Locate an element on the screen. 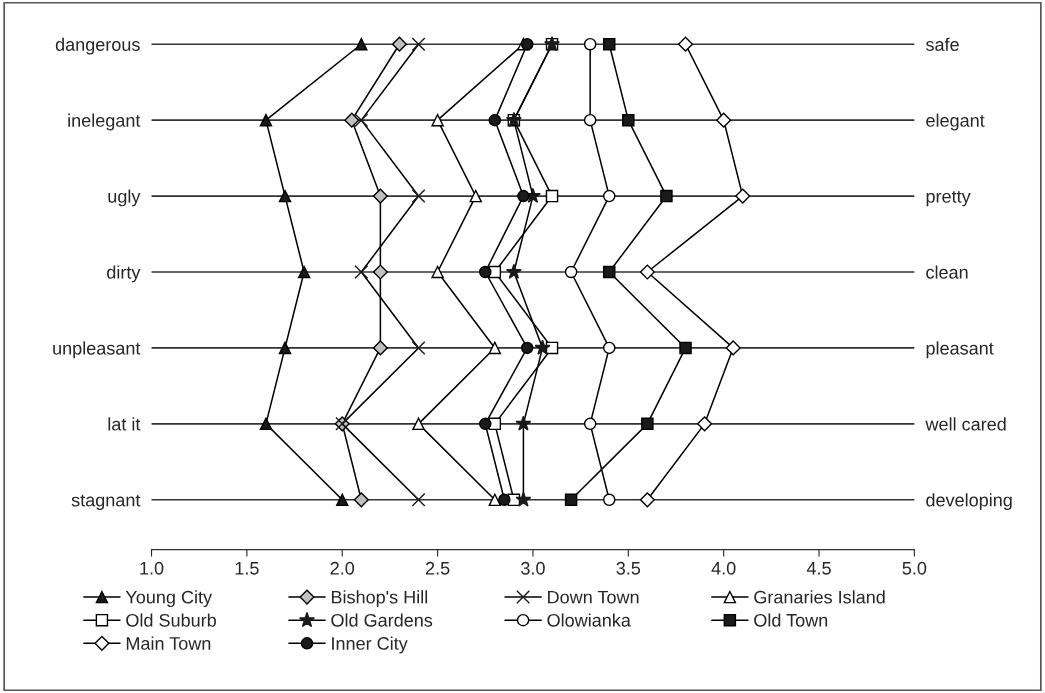 The width and height of the screenshot is (1045, 693). legend-label: Young City is located at coordinates (169, 599).